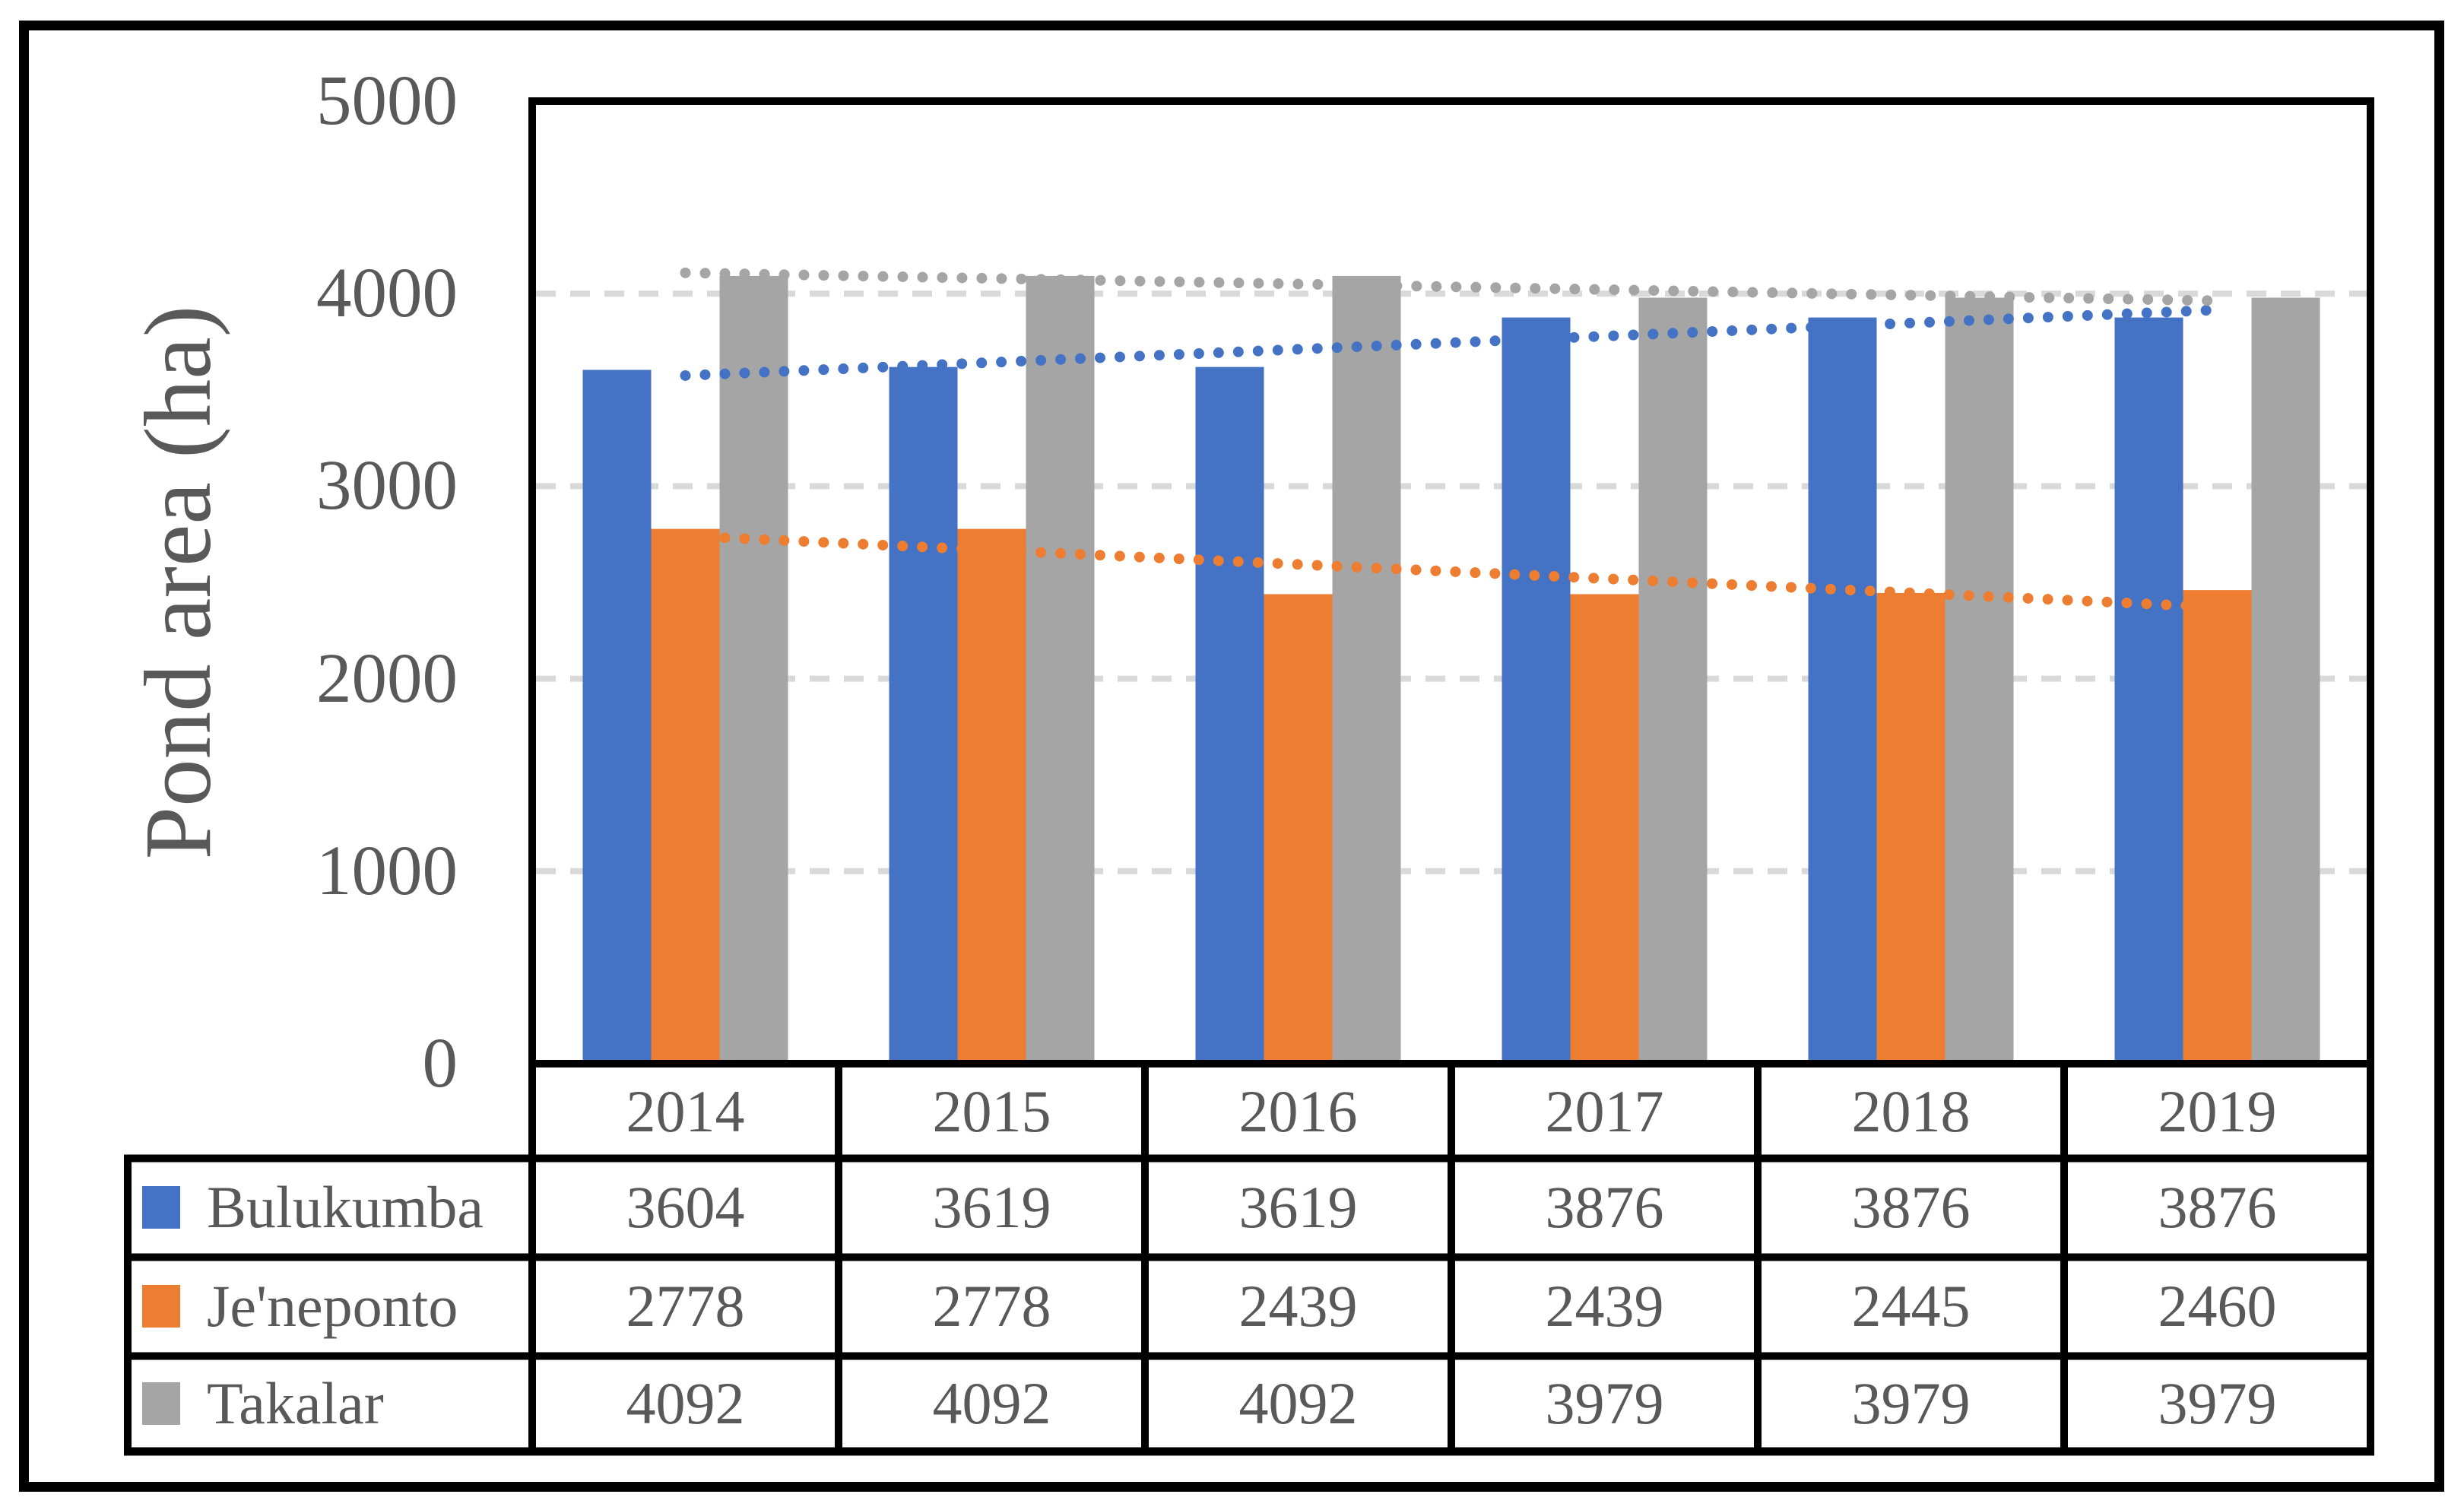  I want to click on category-label: 2015, so click(992, 1110).